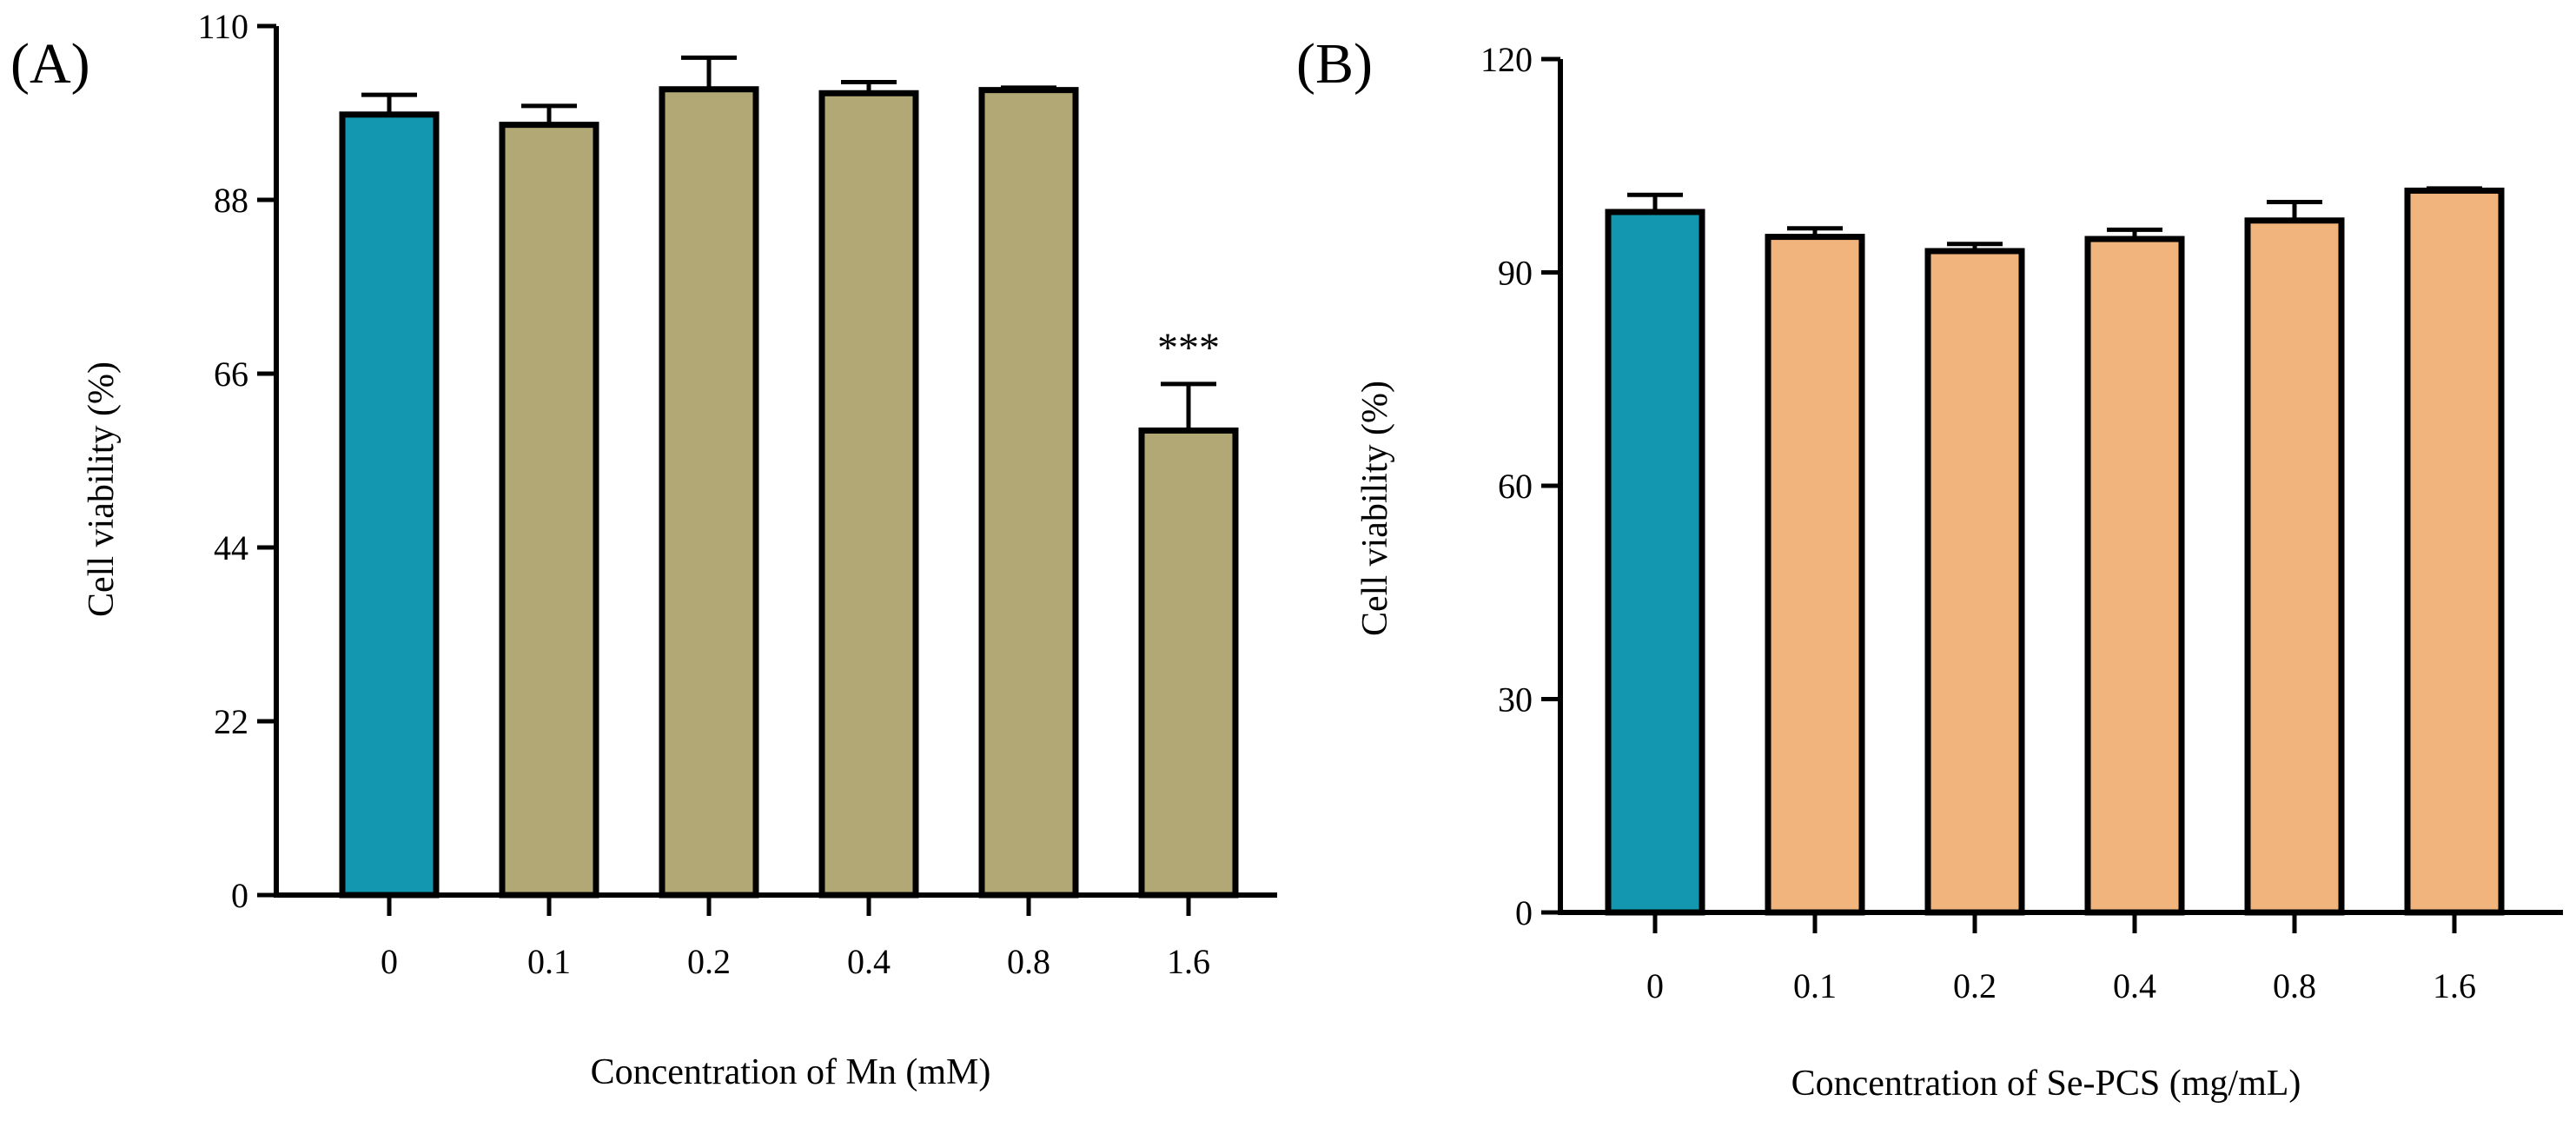  Describe the element at coordinates (231, 200) in the screenshot. I see `panel-a-y-tick-label: 88` at that location.